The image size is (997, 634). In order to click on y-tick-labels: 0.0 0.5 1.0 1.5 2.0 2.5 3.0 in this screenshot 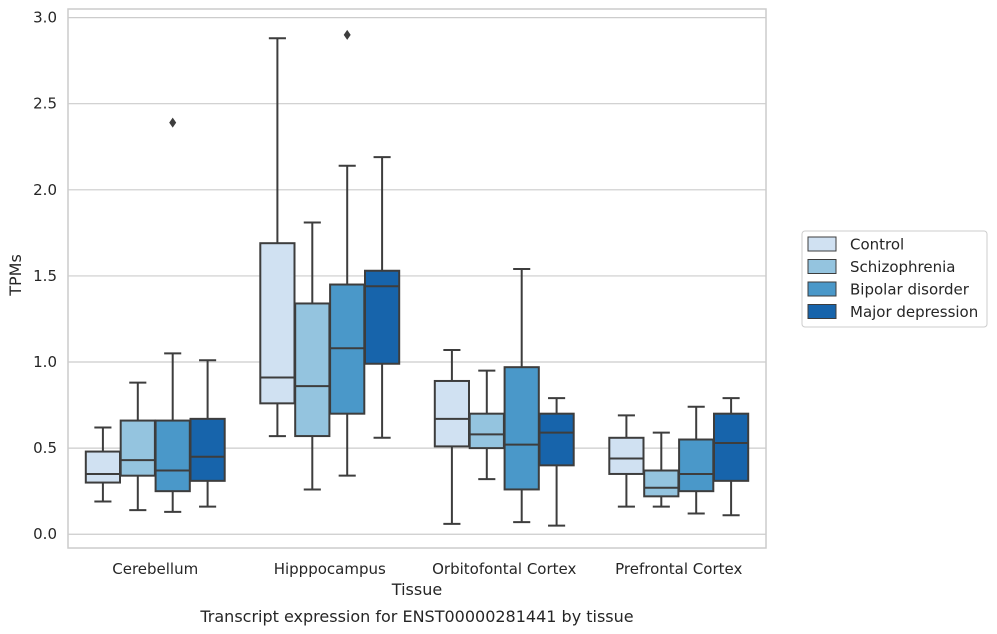, I will do `click(45, 276)`.